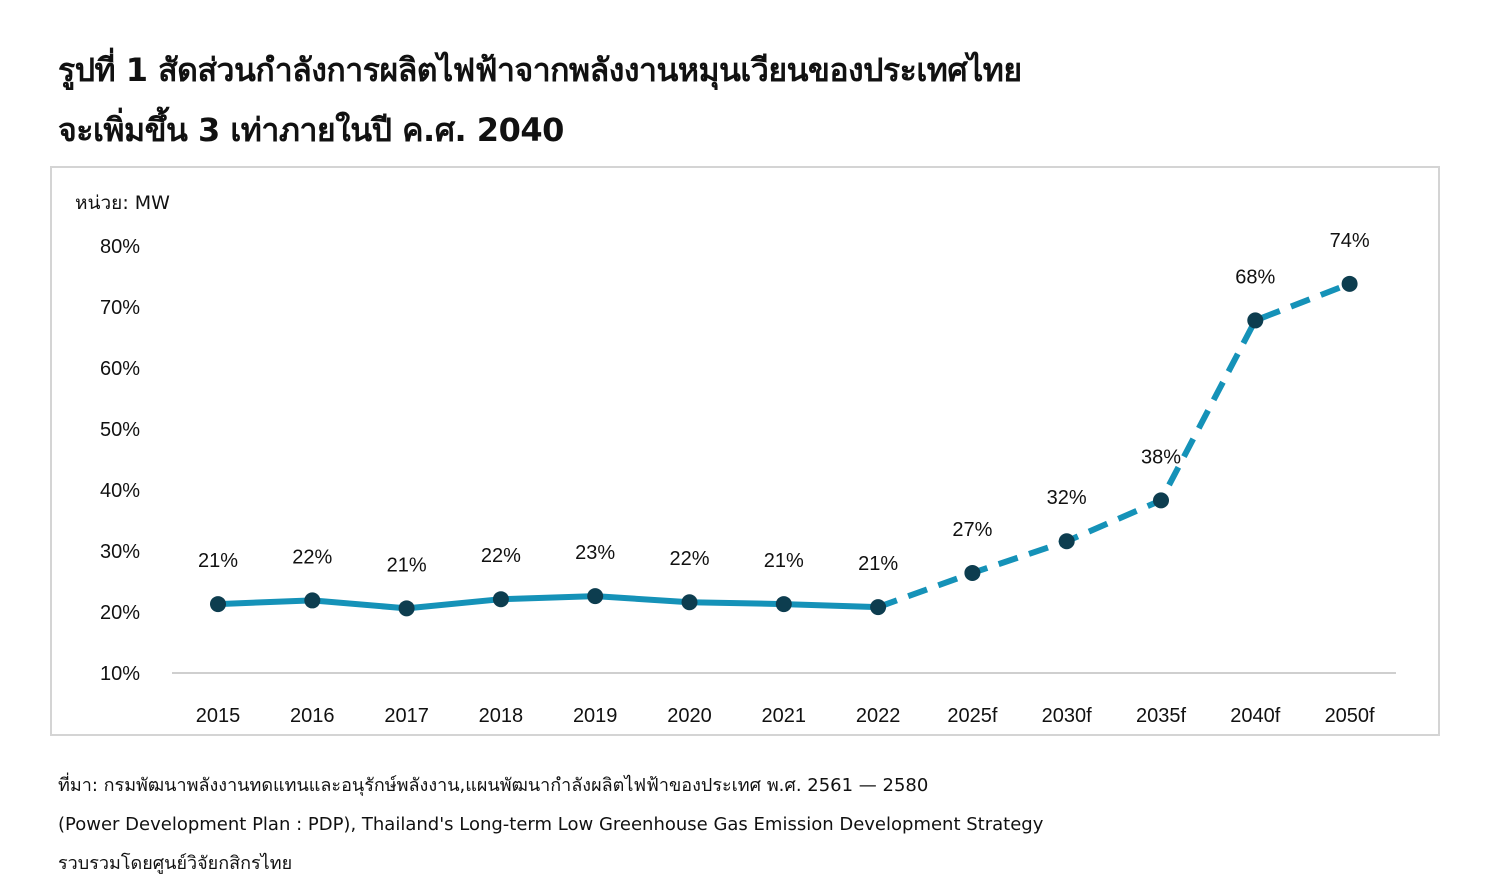 This screenshot has height=891, width=1500. Describe the element at coordinates (120, 674) in the screenshot. I see `y-tick-label: 10%` at that location.